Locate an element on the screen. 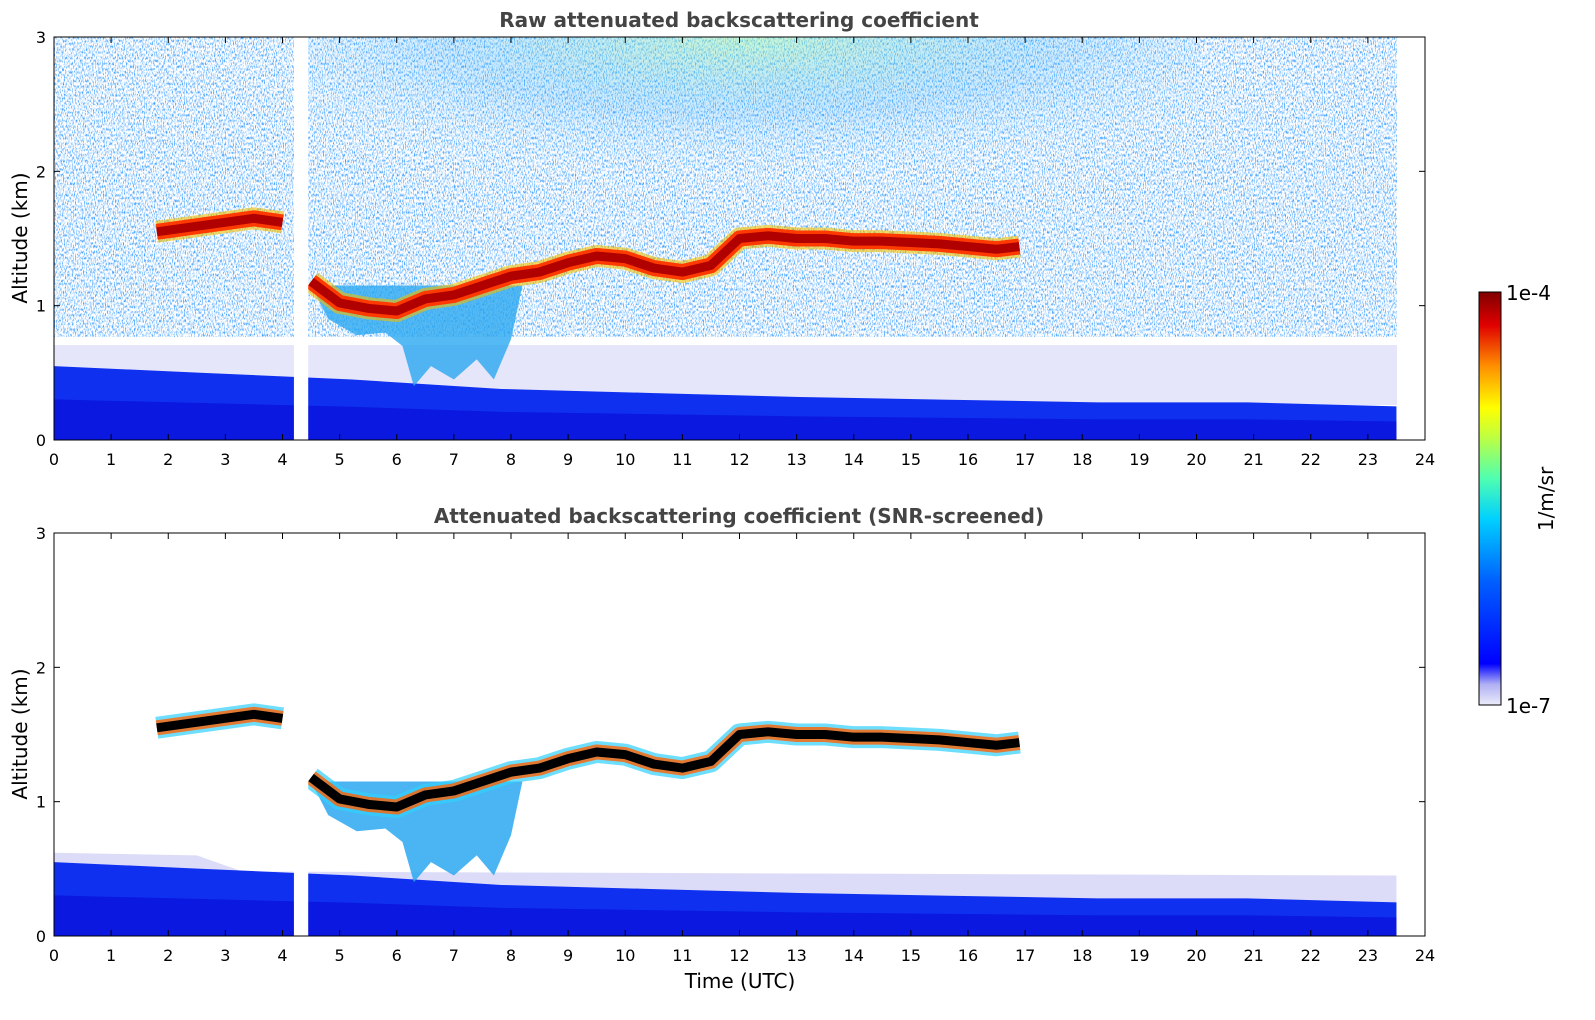 The width and height of the screenshot is (1595, 1020). colorbar-unit-label: 1/m/sr is located at coordinates (1546, 498).